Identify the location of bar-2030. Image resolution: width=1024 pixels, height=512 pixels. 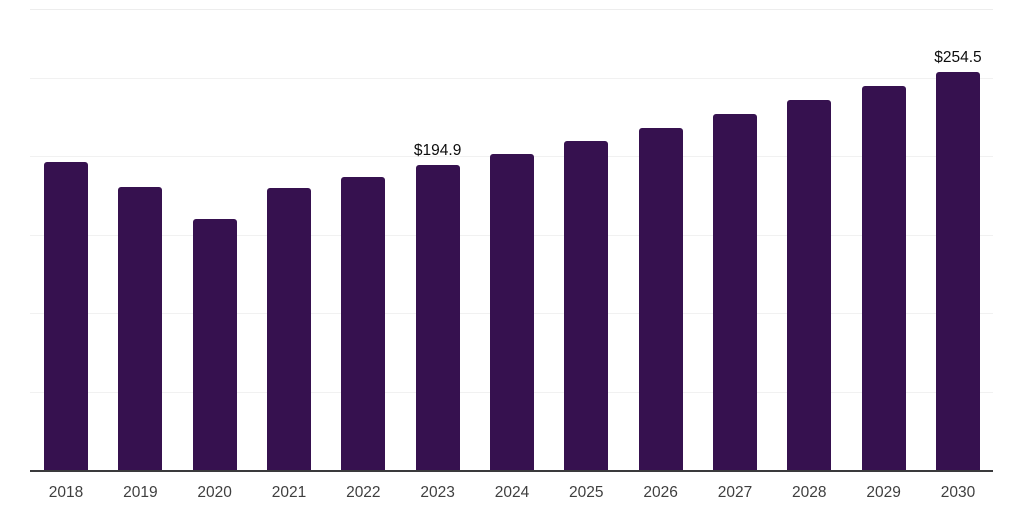
(957, 271).